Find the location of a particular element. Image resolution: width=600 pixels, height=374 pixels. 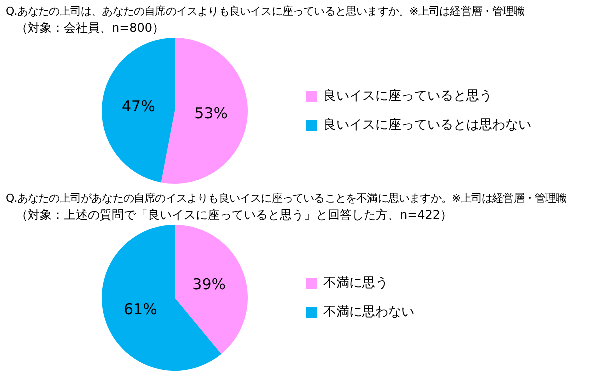

chart-title: Q.あなたの上司は、あなたの自席のイスよりも良いイスに座っていると思いますか。※上司は経営層・管理職 is located at coordinates (265, 12).